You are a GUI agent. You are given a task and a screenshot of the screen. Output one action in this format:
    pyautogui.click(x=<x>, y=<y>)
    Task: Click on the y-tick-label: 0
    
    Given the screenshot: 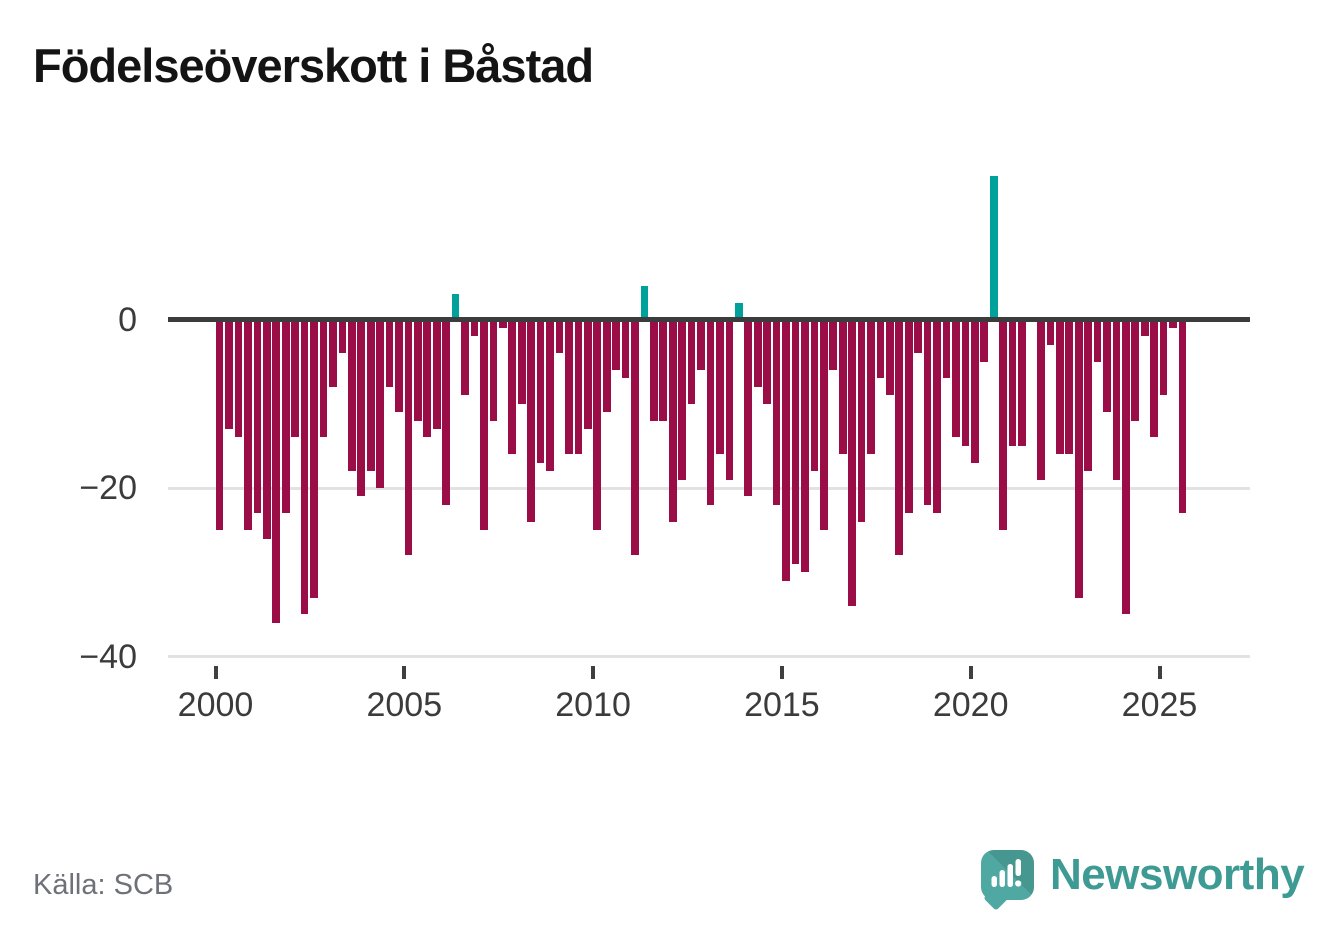 What is the action you would take?
    pyautogui.click(x=127, y=319)
    